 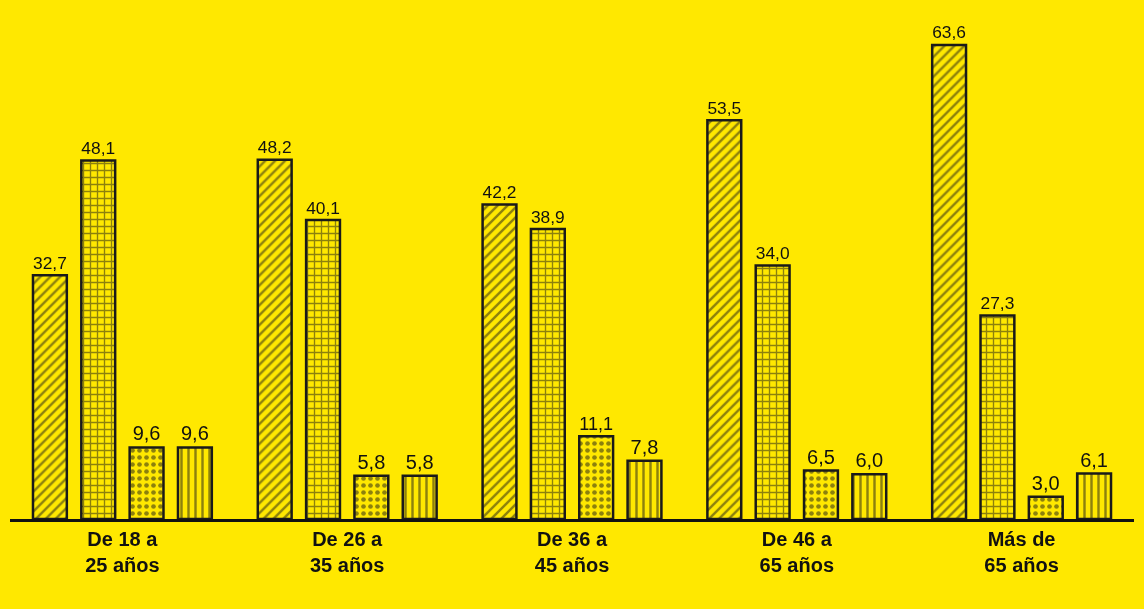 What do you see at coordinates (724, 107) in the screenshot?
I see `data-label: 53,5` at bounding box center [724, 107].